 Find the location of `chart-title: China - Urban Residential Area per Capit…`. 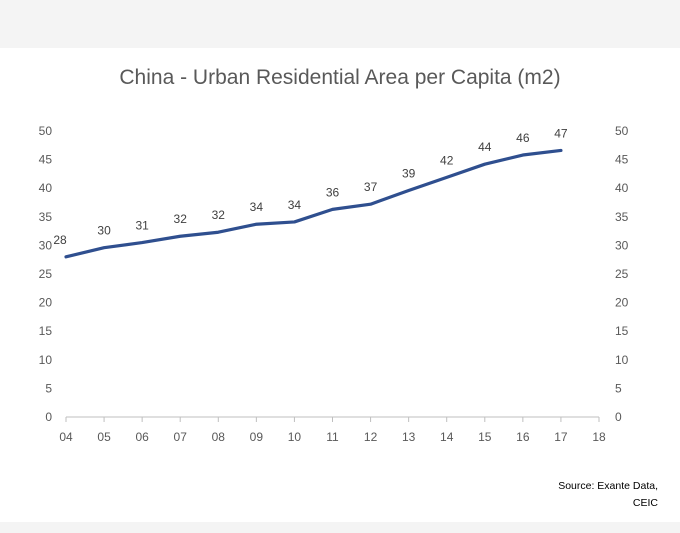

chart-title: China - Urban Residential Area per Capit… is located at coordinates (340, 77).